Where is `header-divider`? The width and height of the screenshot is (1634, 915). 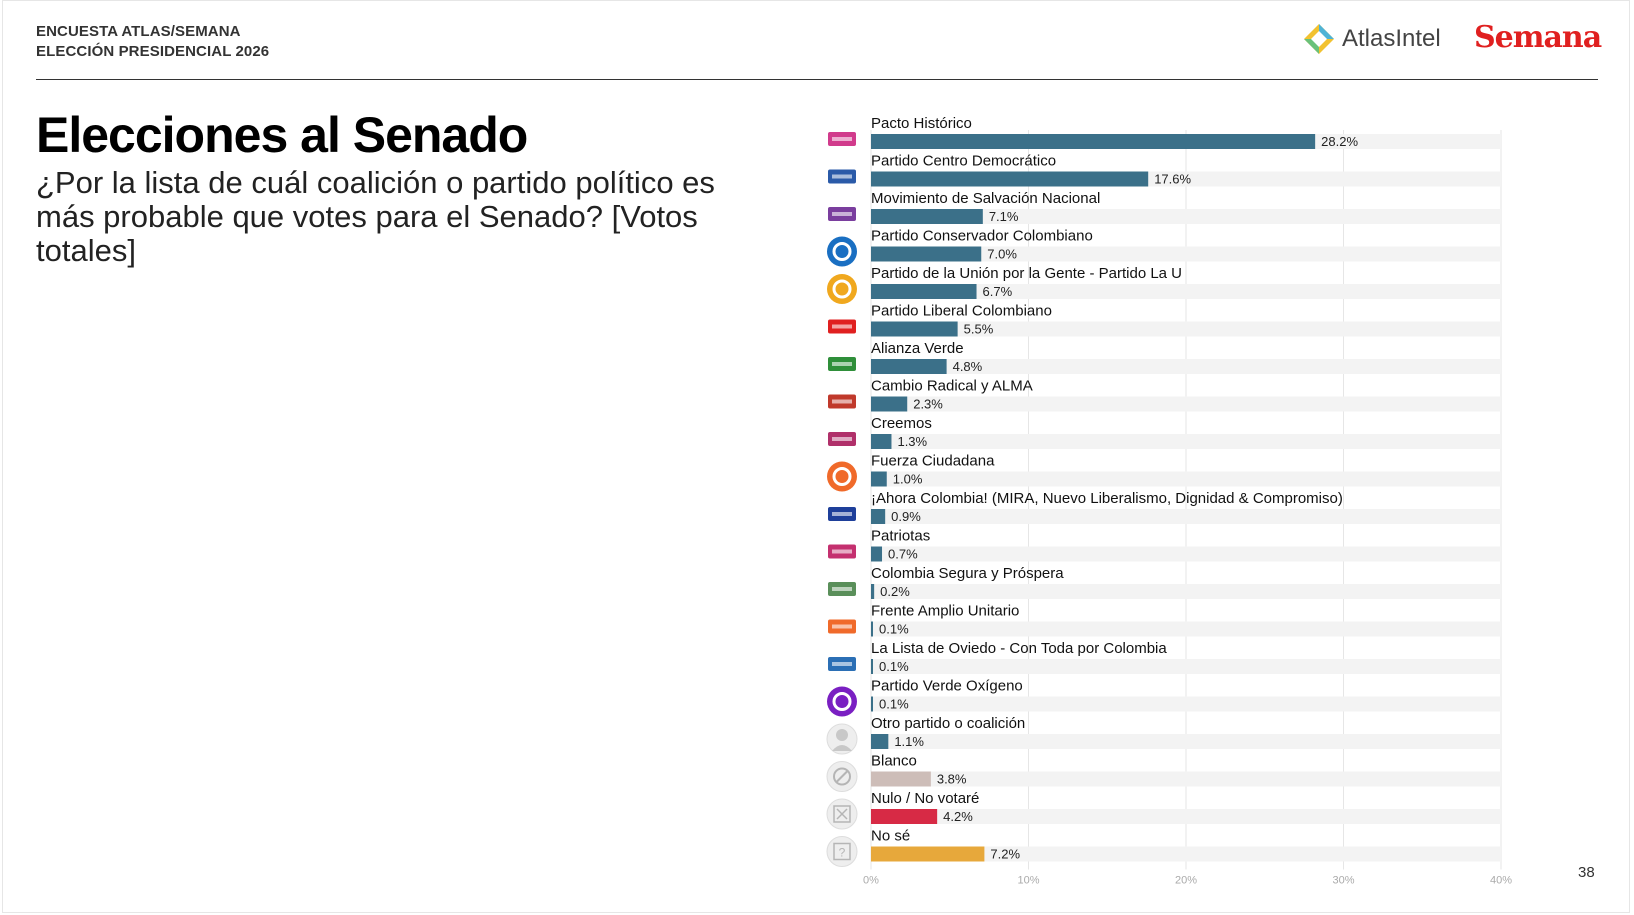
header-divider is located at coordinates (817, 79).